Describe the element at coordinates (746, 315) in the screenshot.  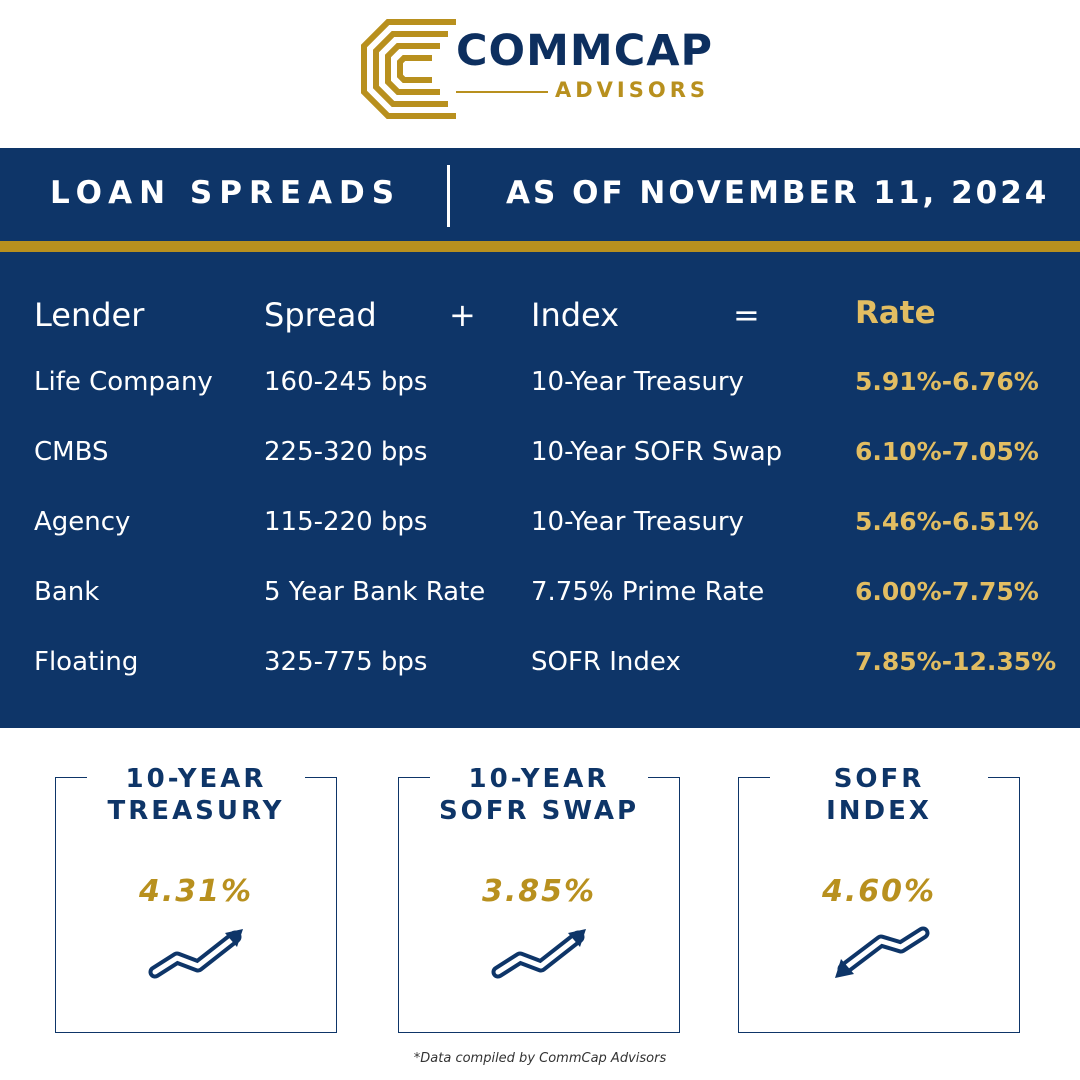
I see `header-equals: =` at that location.